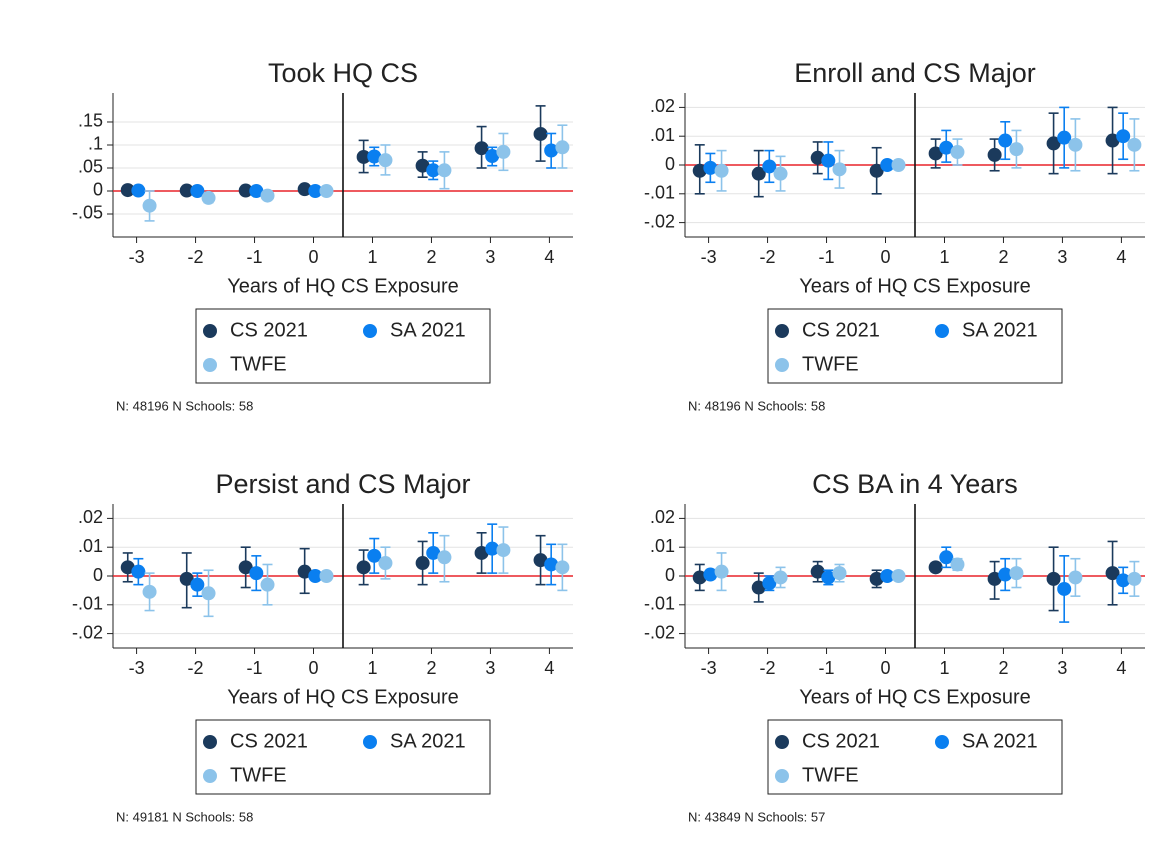 This screenshot has height=867, width=1172. What do you see at coordinates (87, 213) in the screenshot?
I see `y-tick-label: -.05` at bounding box center [87, 213].